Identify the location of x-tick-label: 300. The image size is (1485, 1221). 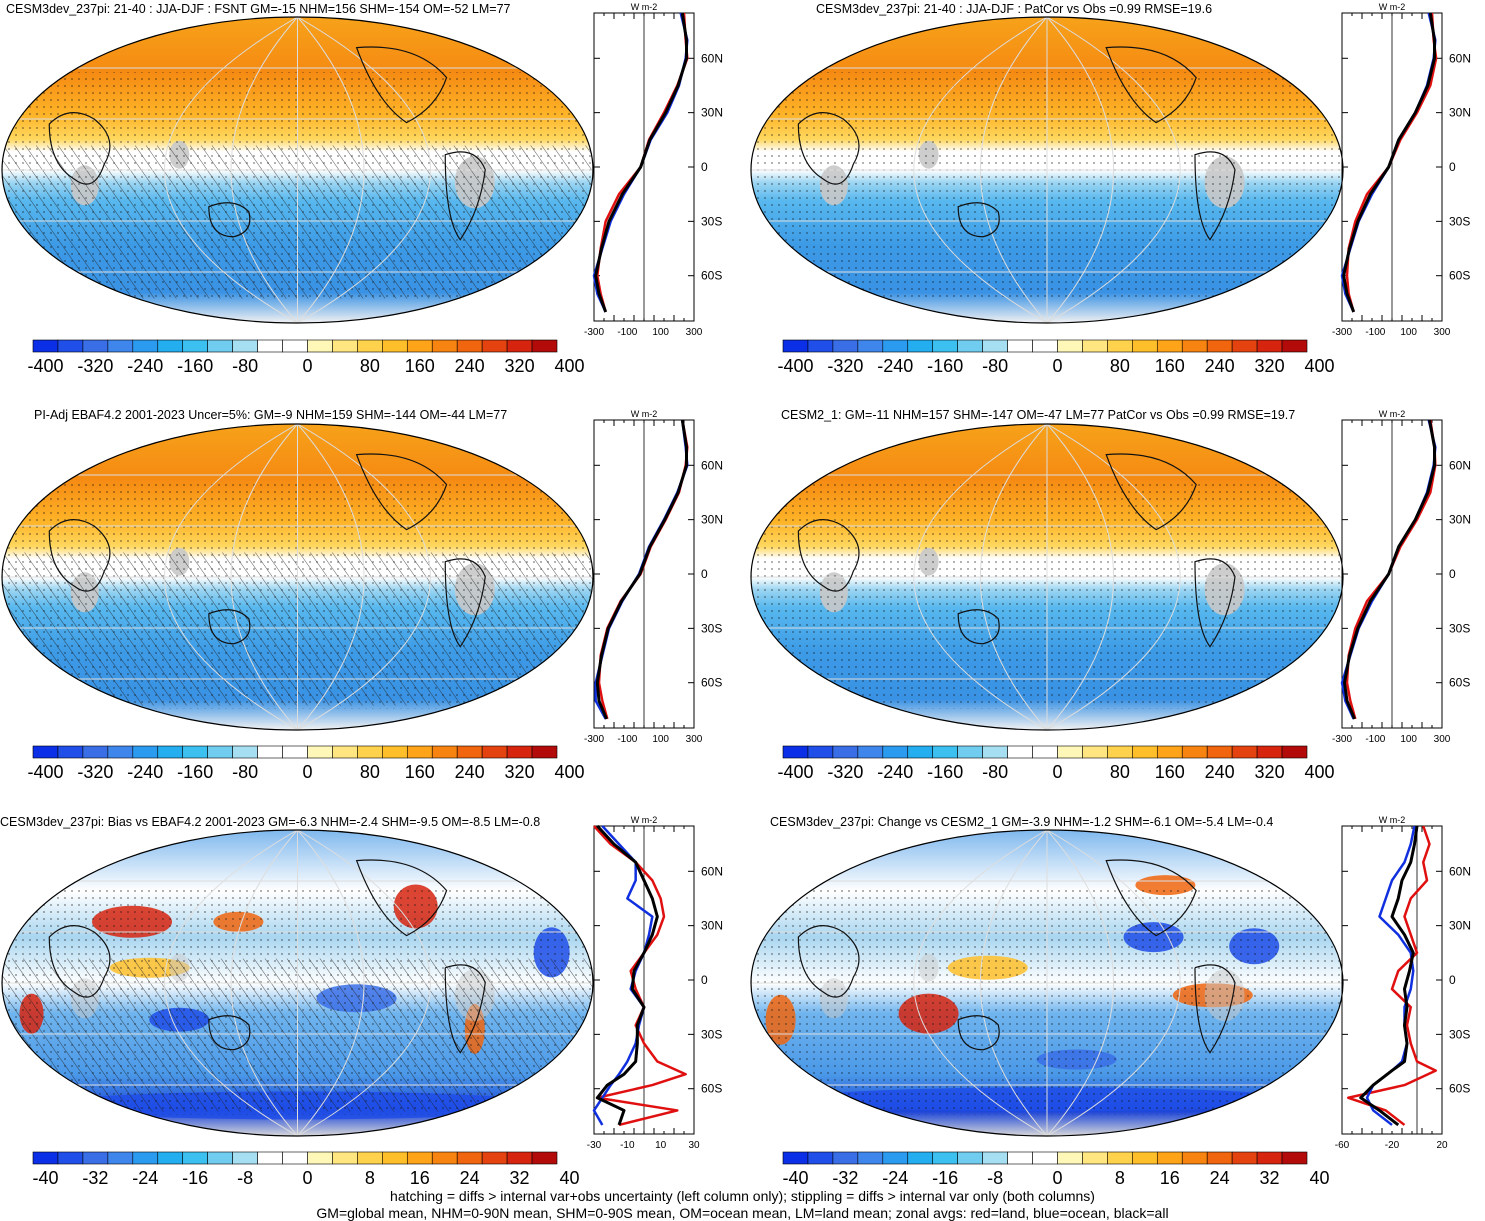
(1442, 739).